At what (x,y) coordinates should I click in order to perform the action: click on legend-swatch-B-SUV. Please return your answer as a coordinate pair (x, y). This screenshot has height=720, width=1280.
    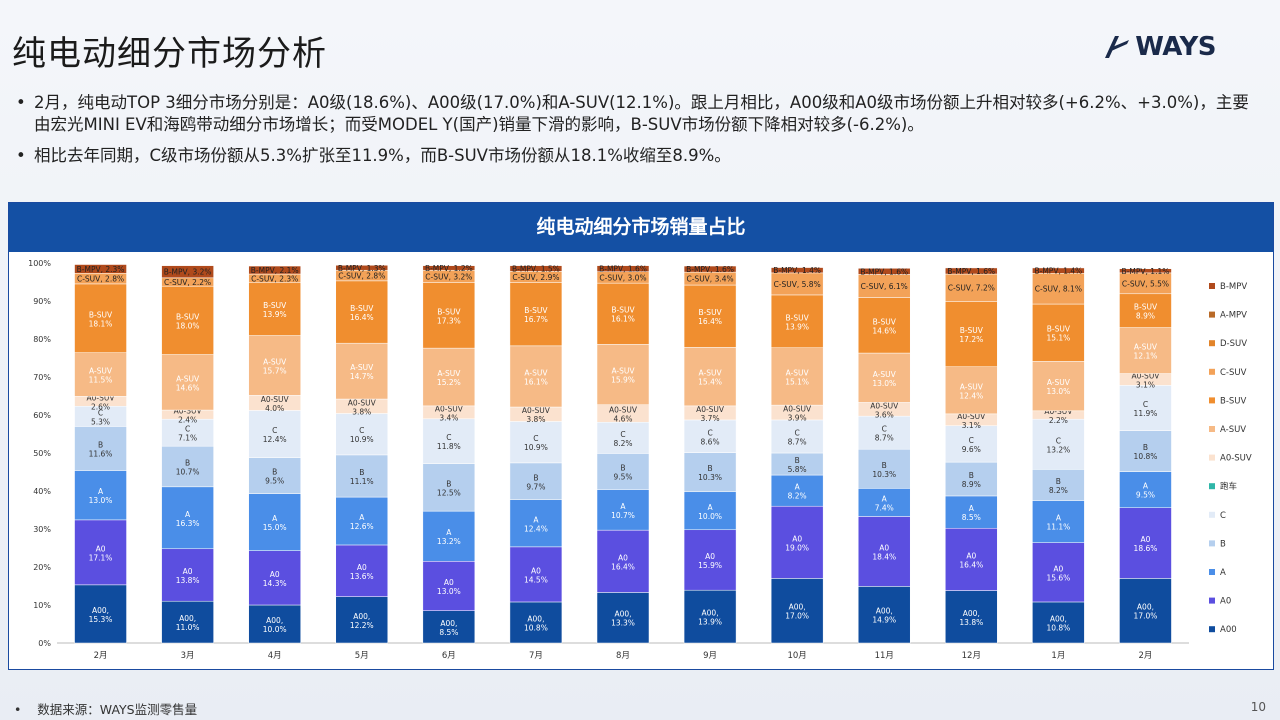
    Looking at the image, I should click on (1212, 400).